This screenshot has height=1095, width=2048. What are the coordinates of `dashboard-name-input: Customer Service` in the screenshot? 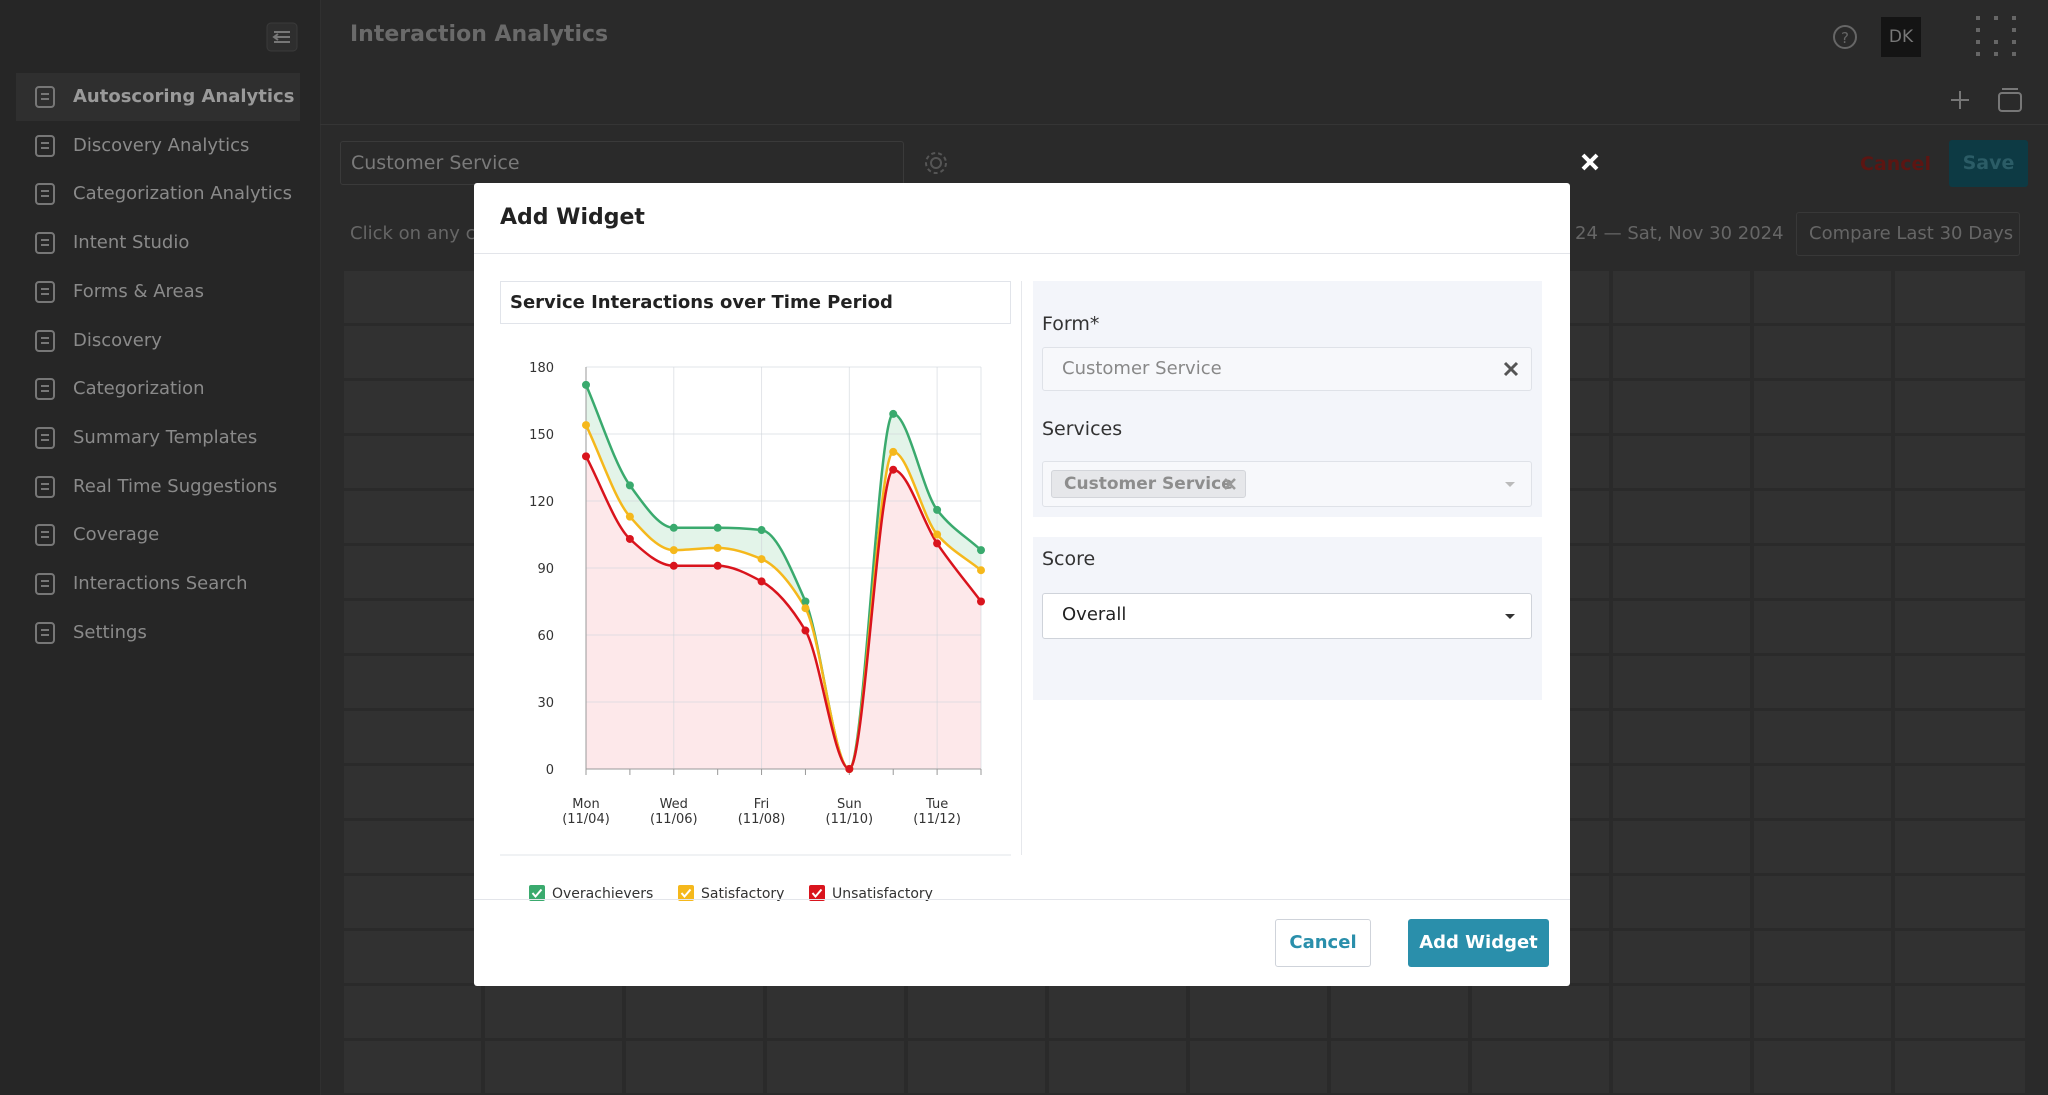 It's located at (622, 163).